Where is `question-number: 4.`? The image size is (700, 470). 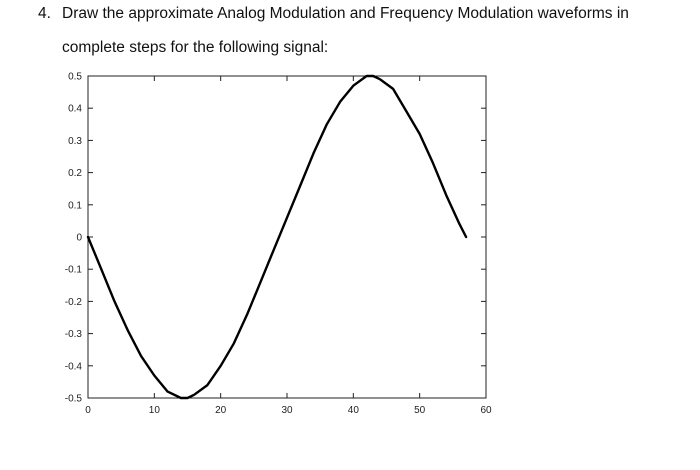 question-number: 4. is located at coordinates (44, 13).